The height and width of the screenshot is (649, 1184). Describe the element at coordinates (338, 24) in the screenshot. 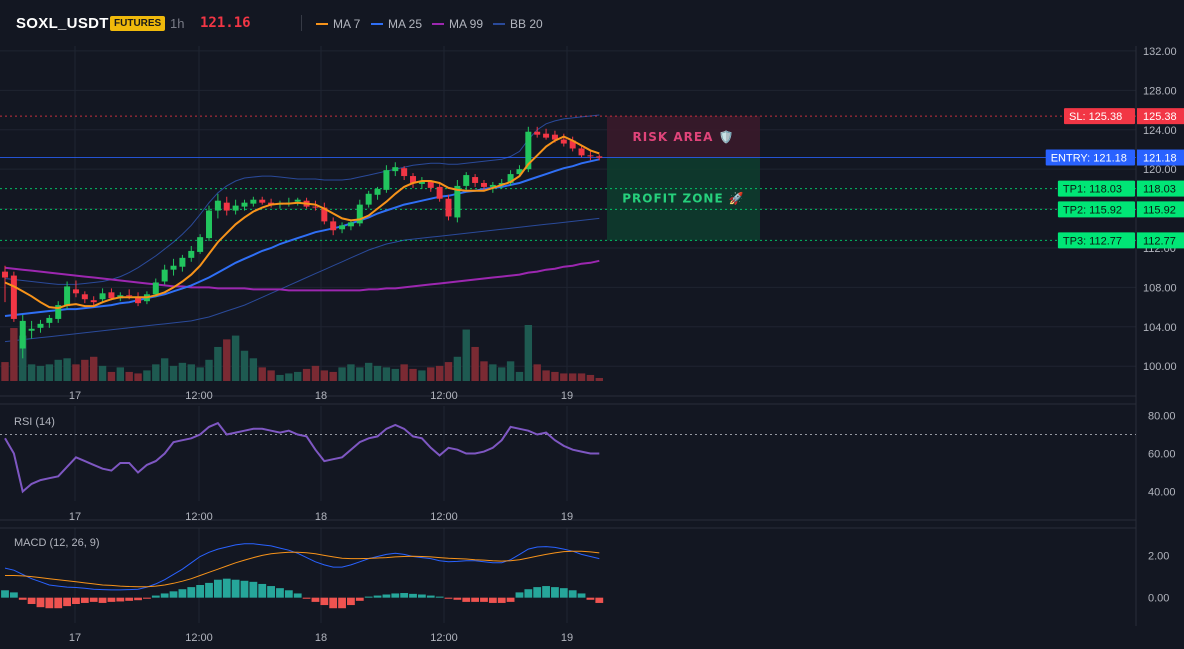

I see `legend-ma7: MA 7` at that location.